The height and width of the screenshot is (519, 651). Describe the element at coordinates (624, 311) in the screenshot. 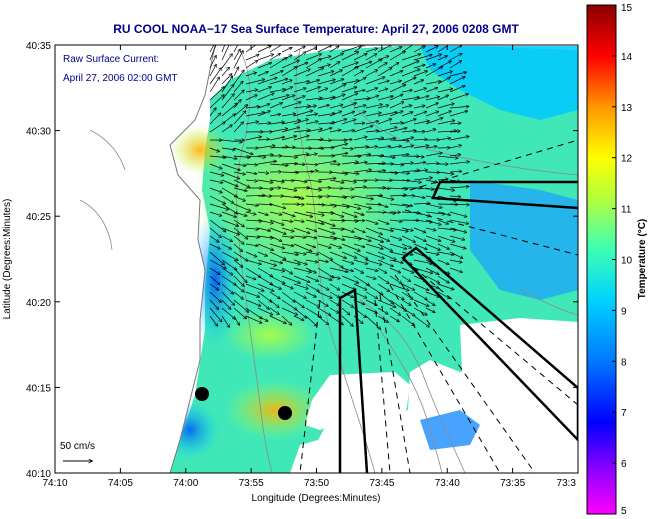

I see `colorbar-tick-label: 9` at that location.